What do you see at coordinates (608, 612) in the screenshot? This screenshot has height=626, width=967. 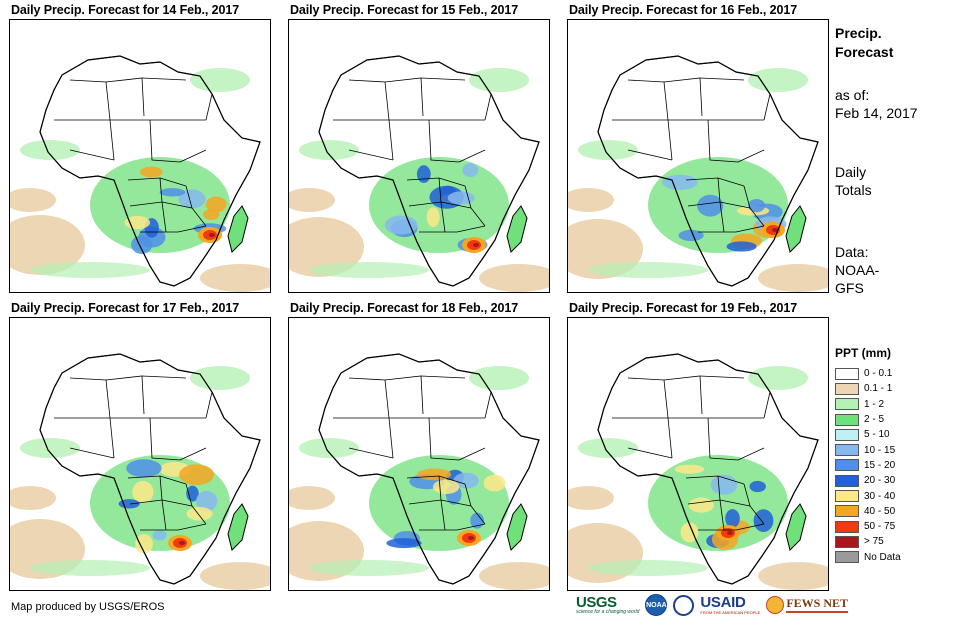 I see `usgs-tagline: science for a changing world` at bounding box center [608, 612].